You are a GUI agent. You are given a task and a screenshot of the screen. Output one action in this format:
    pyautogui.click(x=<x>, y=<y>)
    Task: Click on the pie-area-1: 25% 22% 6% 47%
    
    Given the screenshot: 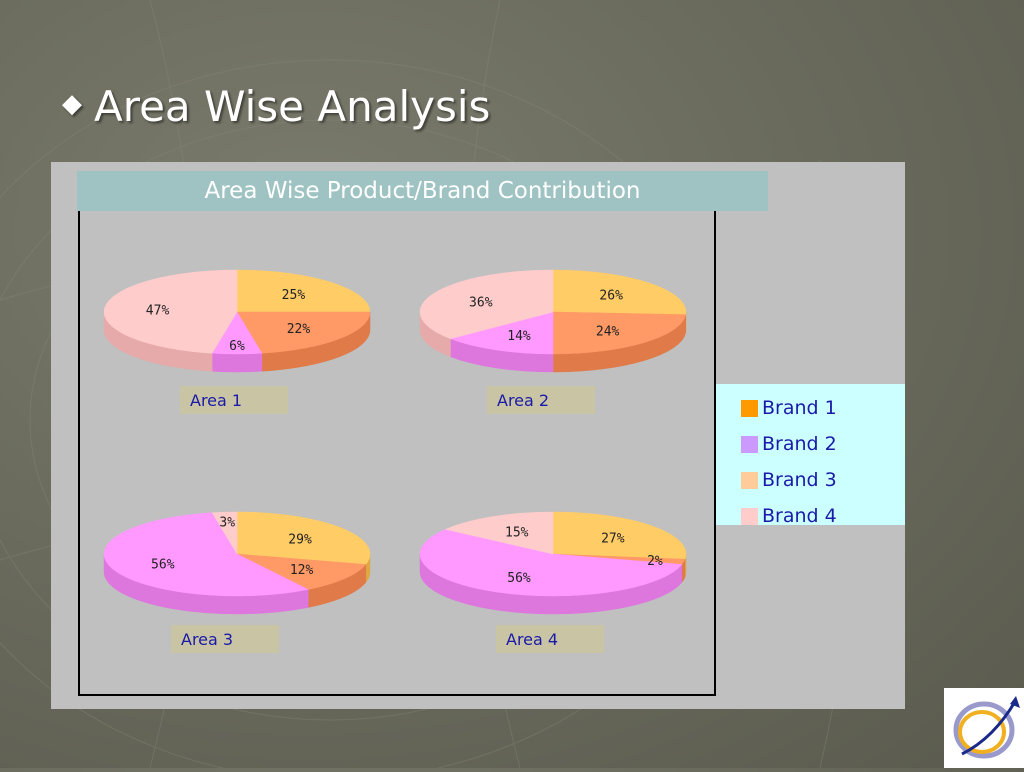 What is the action you would take?
    pyautogui.click(x=237, y=321)
    